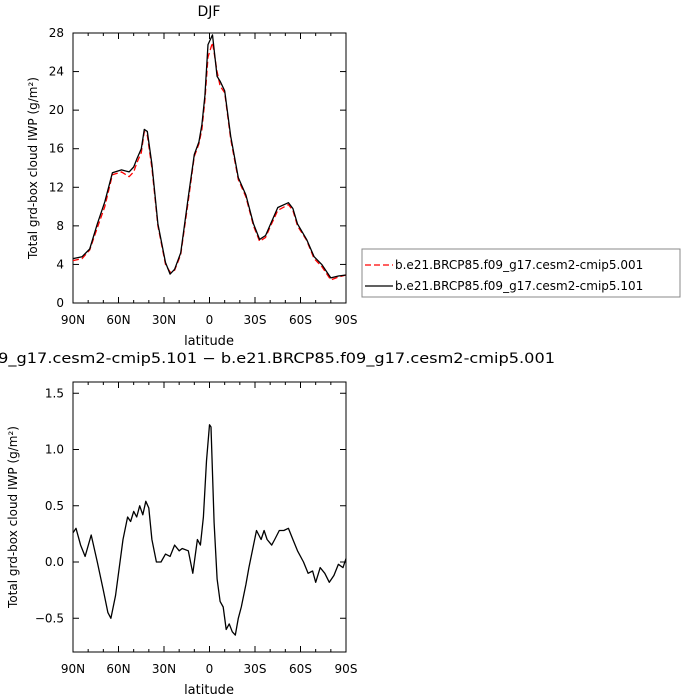 The image size is (700, 700). Describe the element at coordinates (210, 320) in the screenshot. I see `top-xtick-label: 0` at that location.